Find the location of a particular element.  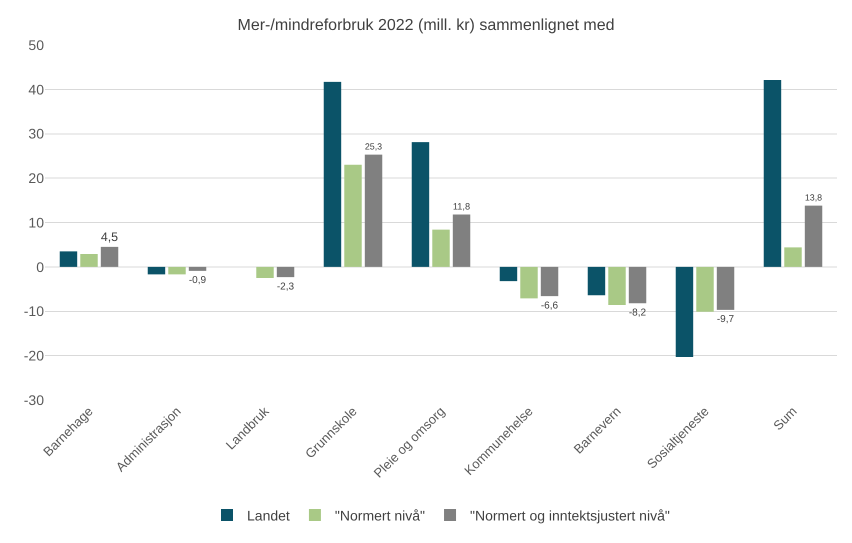

data-label: -8,2 is located at coordinates (637, 313).